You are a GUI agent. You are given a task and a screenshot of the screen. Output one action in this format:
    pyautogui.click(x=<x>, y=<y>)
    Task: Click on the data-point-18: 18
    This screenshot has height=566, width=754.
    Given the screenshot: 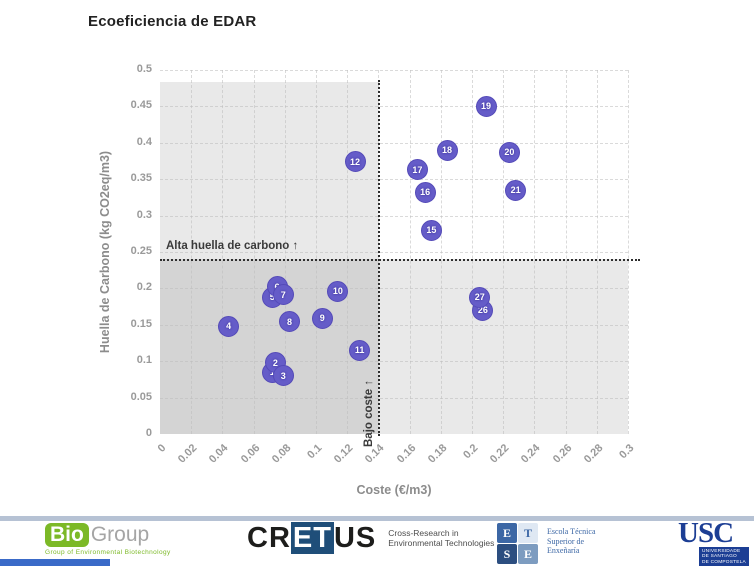 What is the action you would take?
    pyautogui.click(x=447, y=150)
    